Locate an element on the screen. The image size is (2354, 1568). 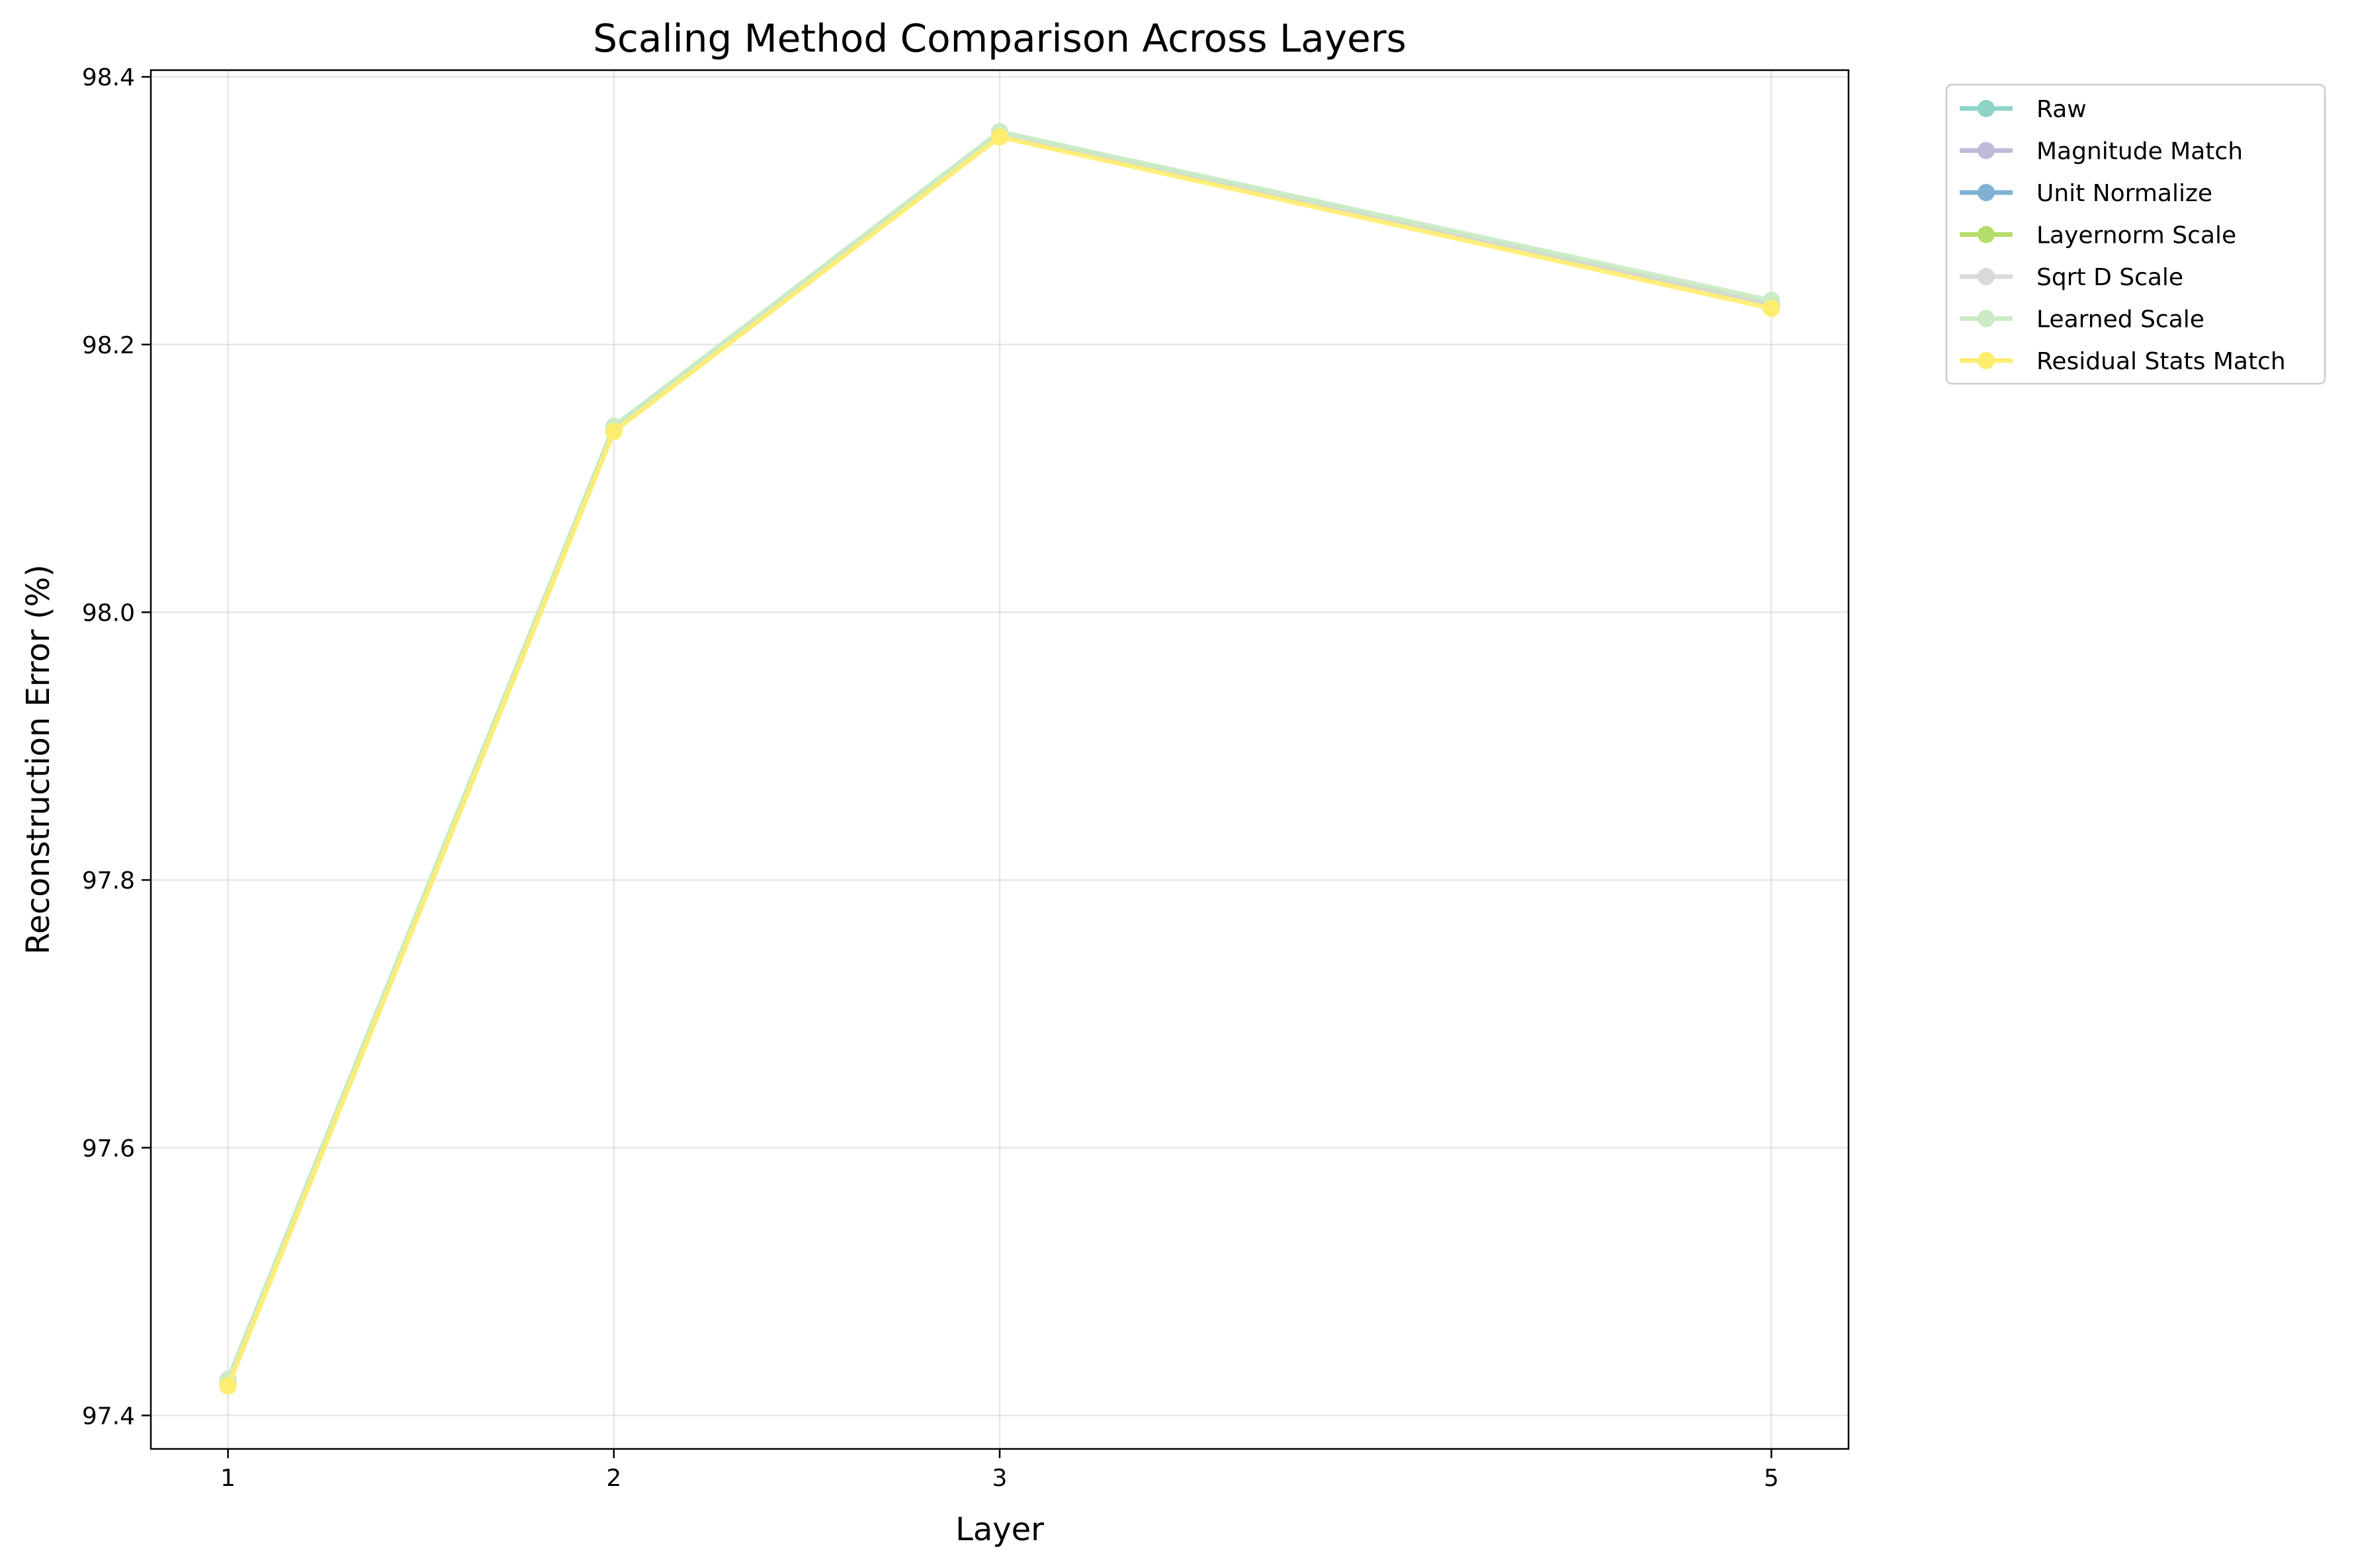
y-tick-label: 97.4 is located at coordinates (109, 1417).